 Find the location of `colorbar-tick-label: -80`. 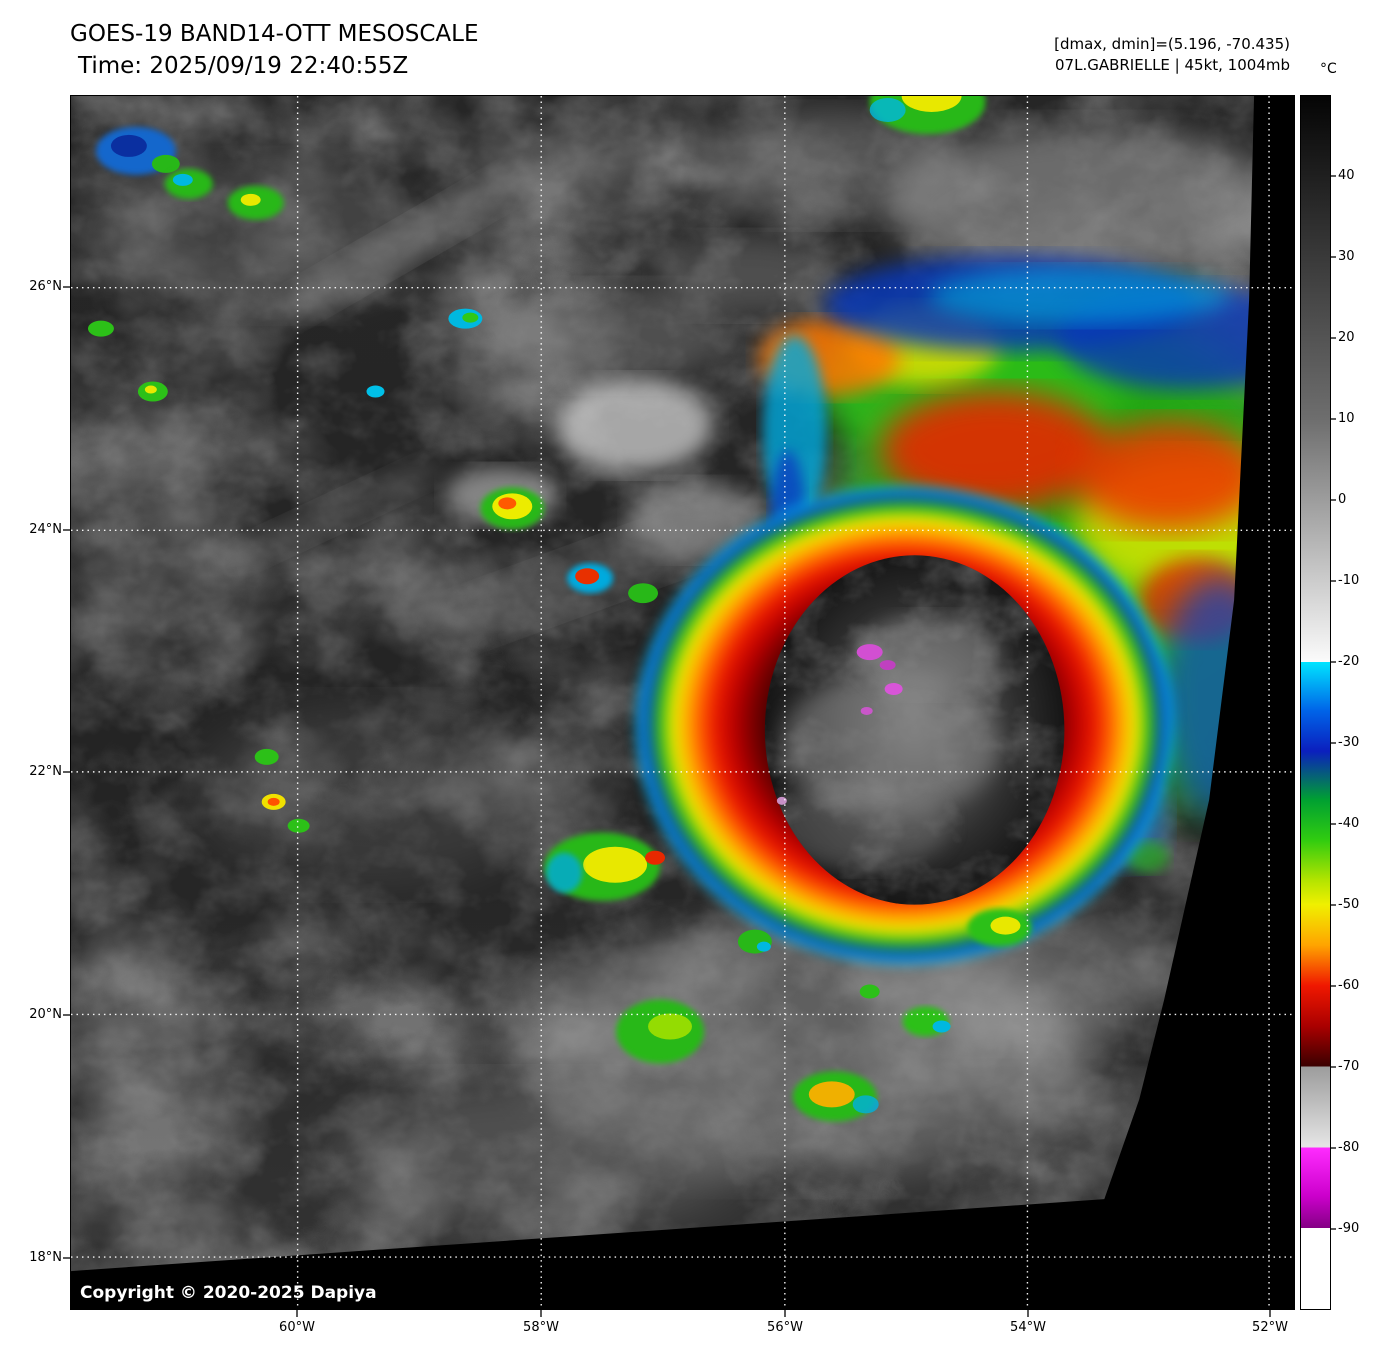

colorbar-tick-label: -80 is located at coordinates (1349, 1147).